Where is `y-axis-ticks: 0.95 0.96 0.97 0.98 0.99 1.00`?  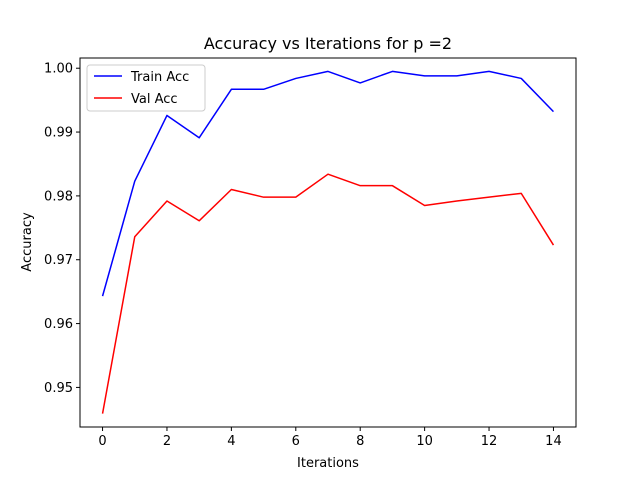
y-axis-ticks: 0.95 0.96 0.97 0.98 0.99 1.00 is located at coordinates (62, 229).